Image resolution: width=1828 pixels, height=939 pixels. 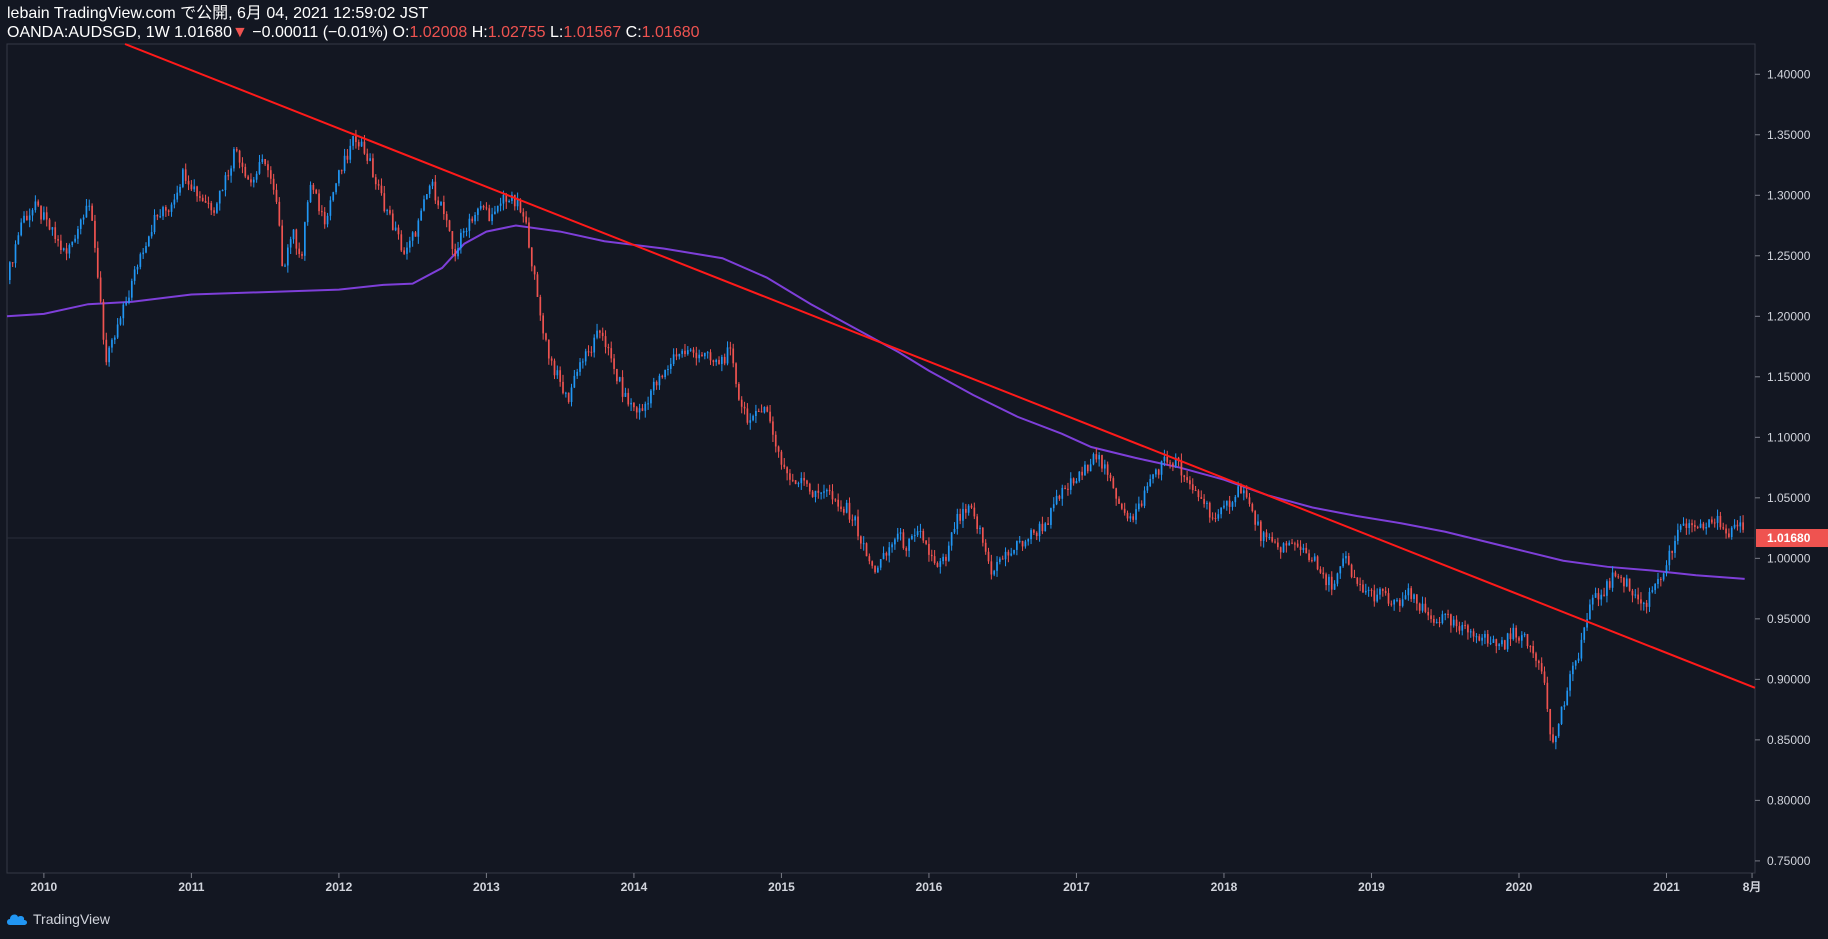 I want to click on symbol-label: OANDA:AUDSGD, 1W, so click(x=88, y=32).